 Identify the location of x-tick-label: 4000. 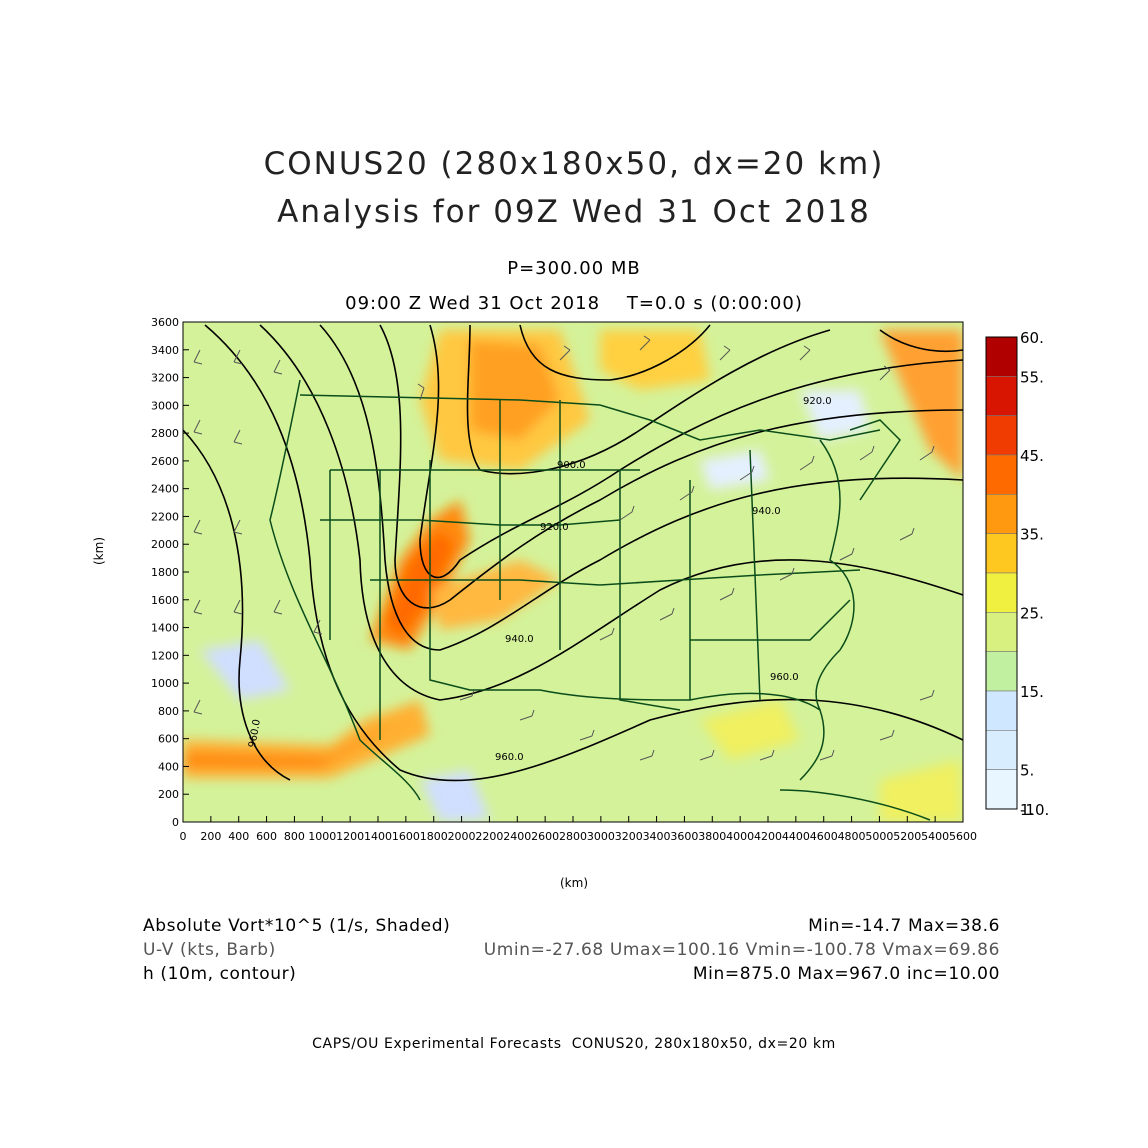
(740, 836).